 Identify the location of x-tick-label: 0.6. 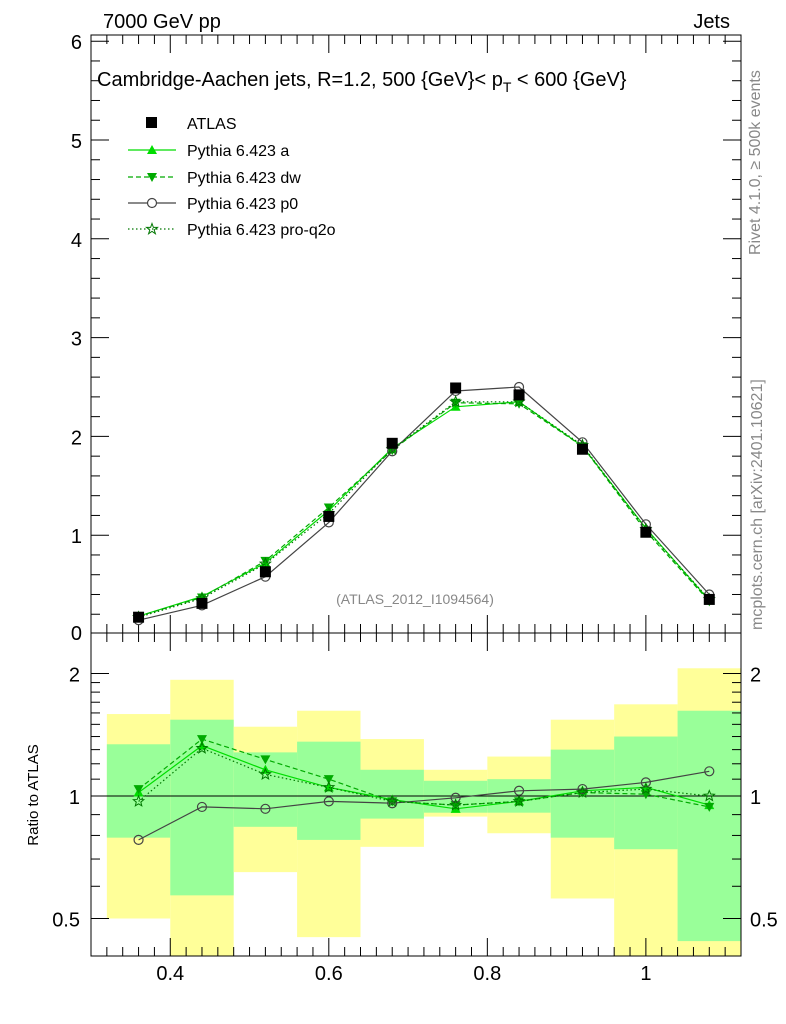
(329, 974).